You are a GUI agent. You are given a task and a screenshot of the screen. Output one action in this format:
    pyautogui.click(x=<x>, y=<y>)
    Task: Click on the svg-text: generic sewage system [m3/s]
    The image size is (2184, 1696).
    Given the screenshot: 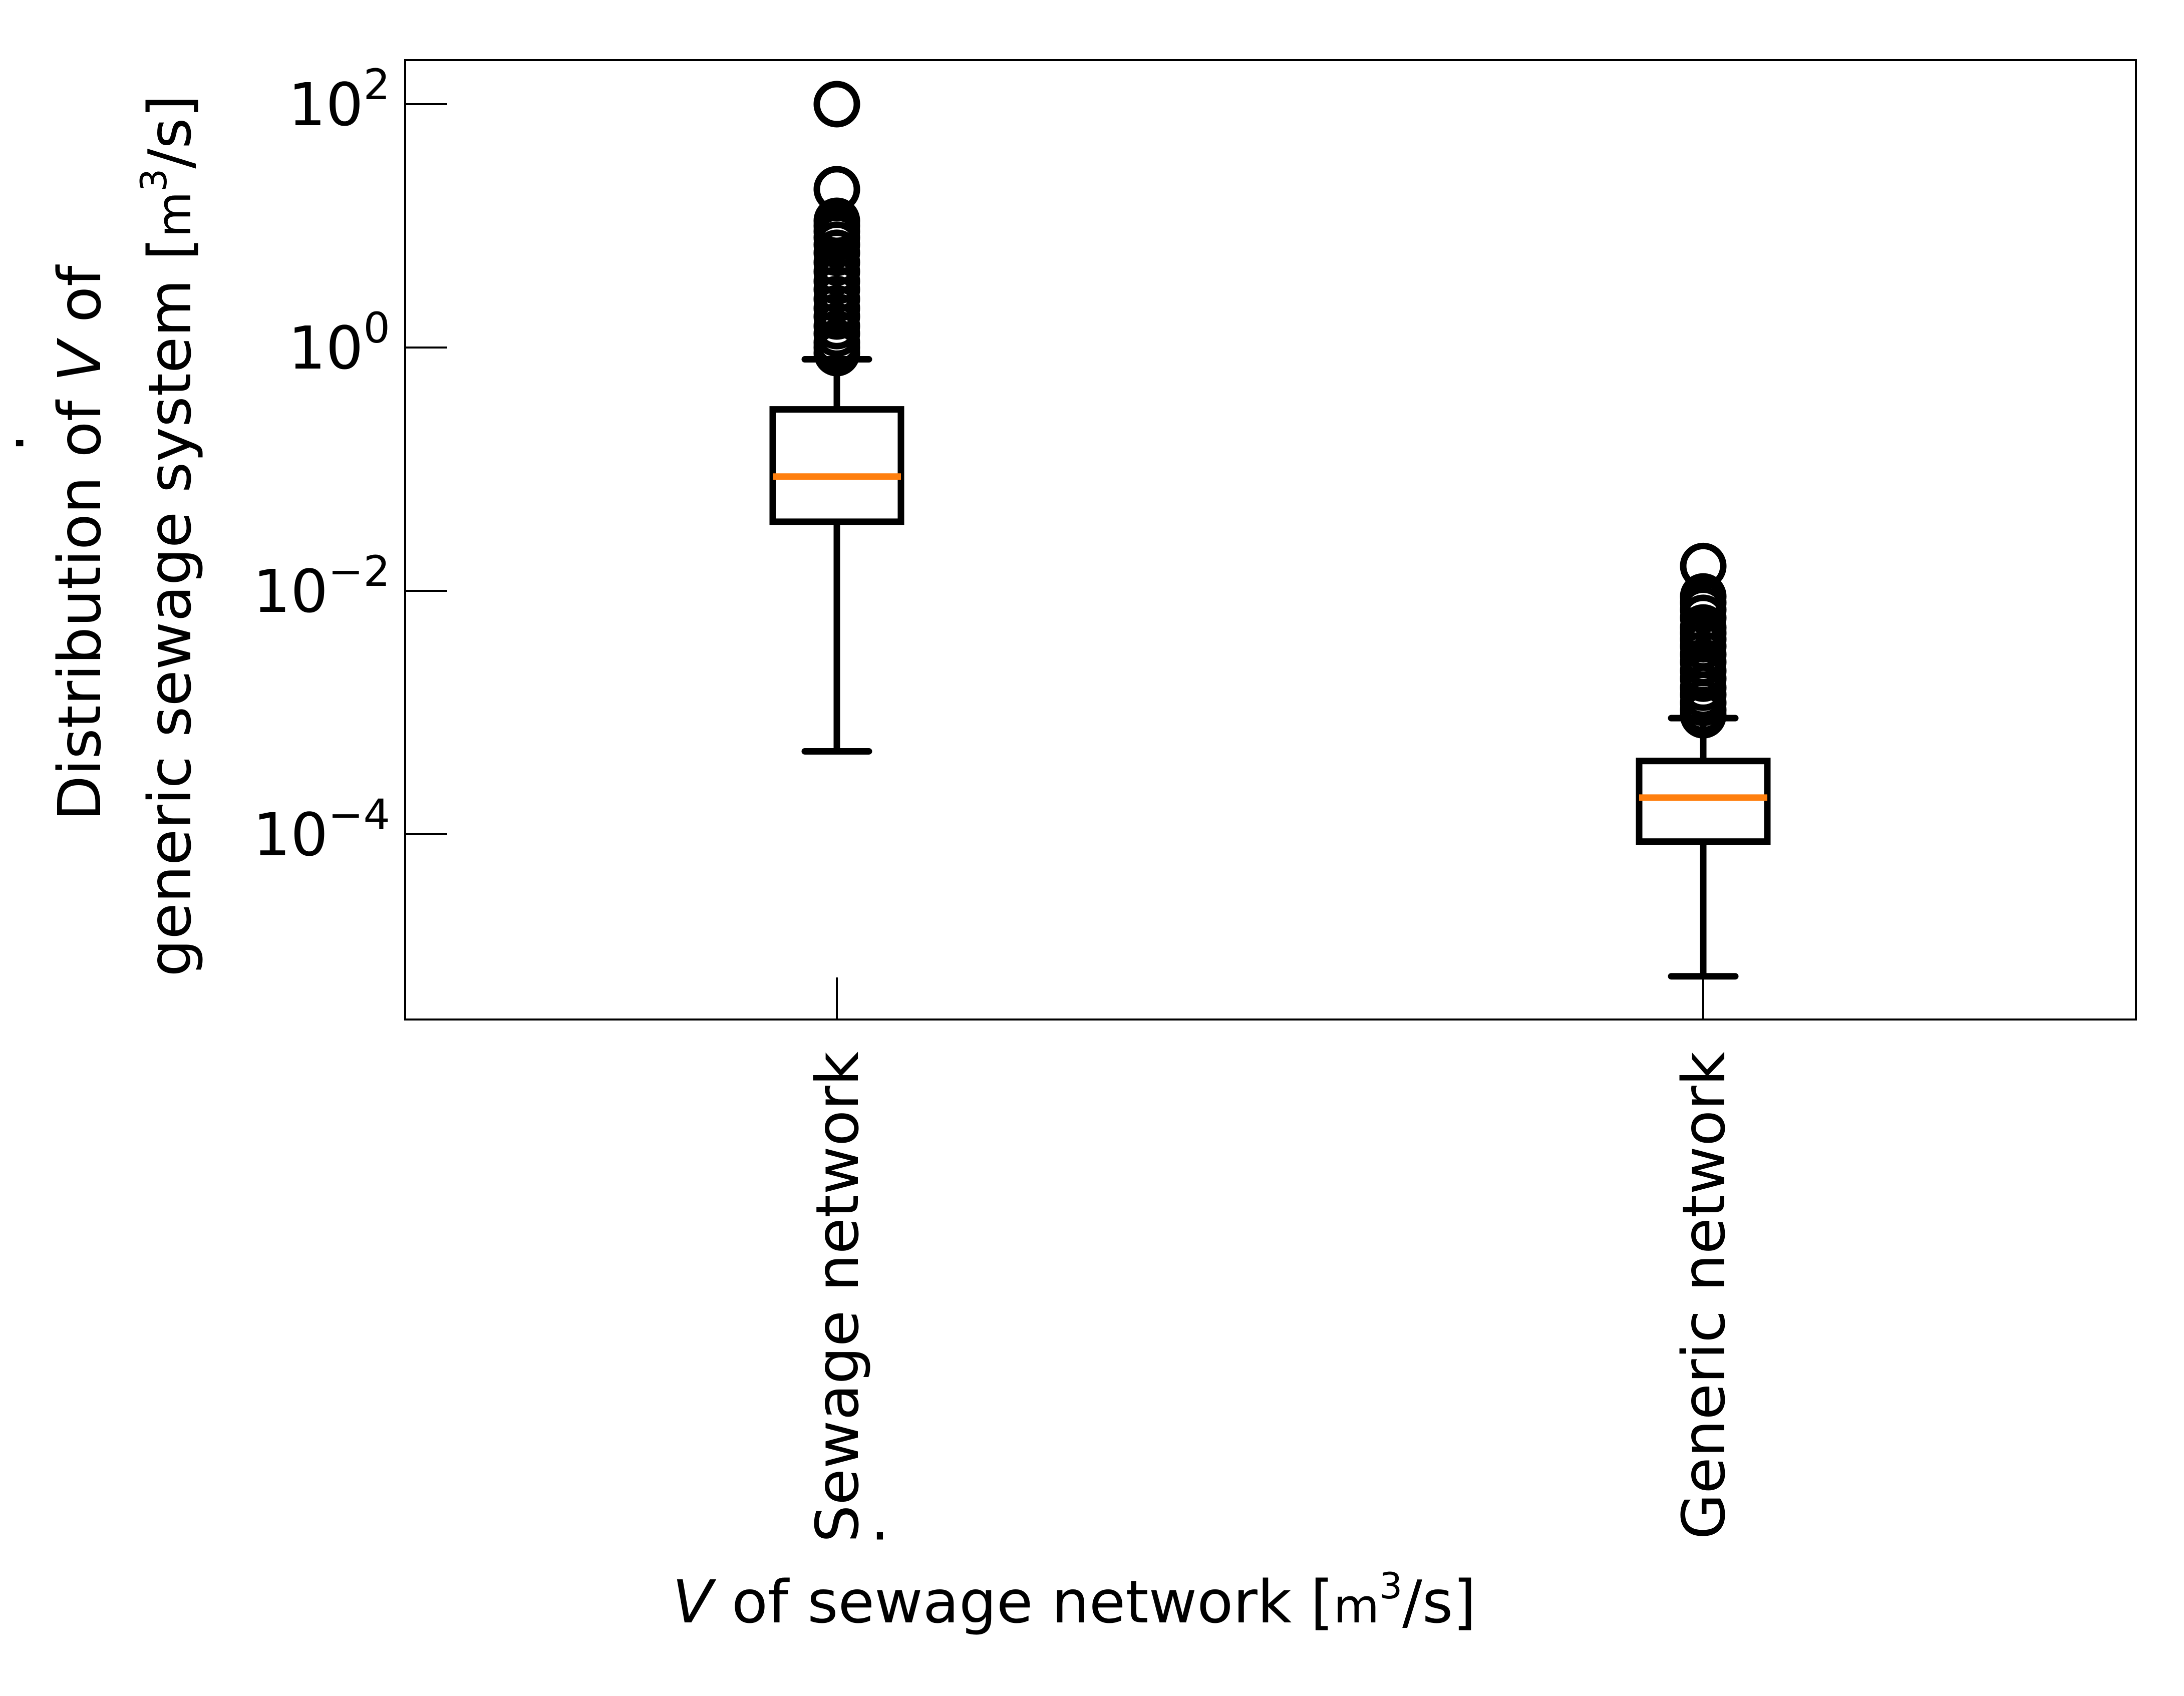 What is the action you would take?
    pyautogui.click(x=169, y=535)
    